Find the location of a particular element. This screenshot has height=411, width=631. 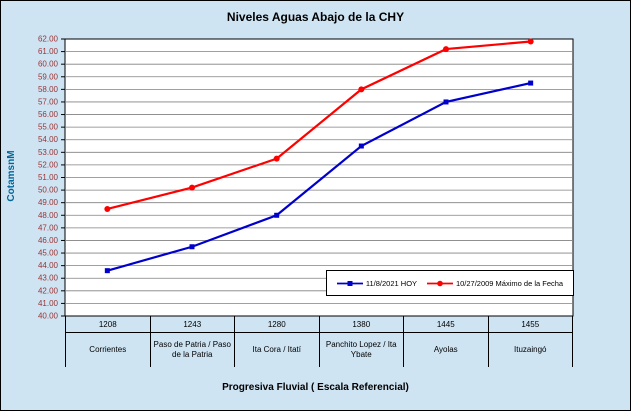

x-category-km: 1243 is located at coordinates (192, 324).